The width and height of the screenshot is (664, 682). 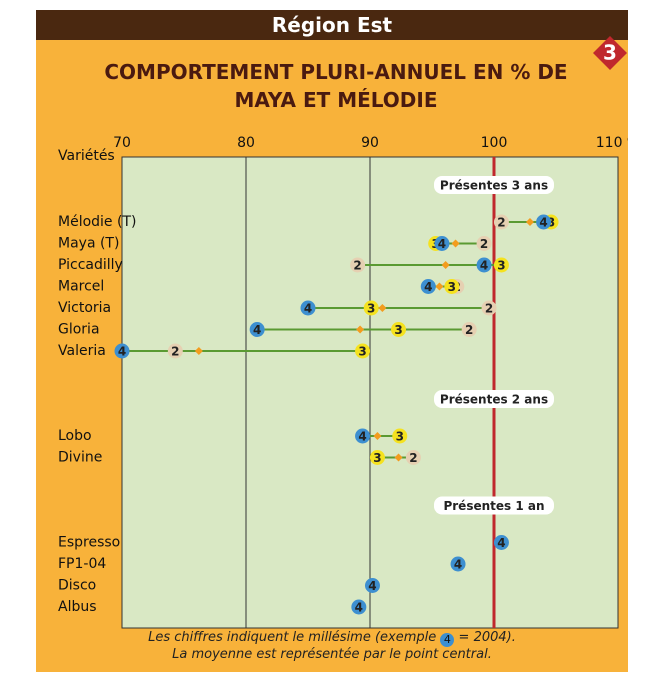 I want to click on category-label: Lobo, so click(x=75, y=436).